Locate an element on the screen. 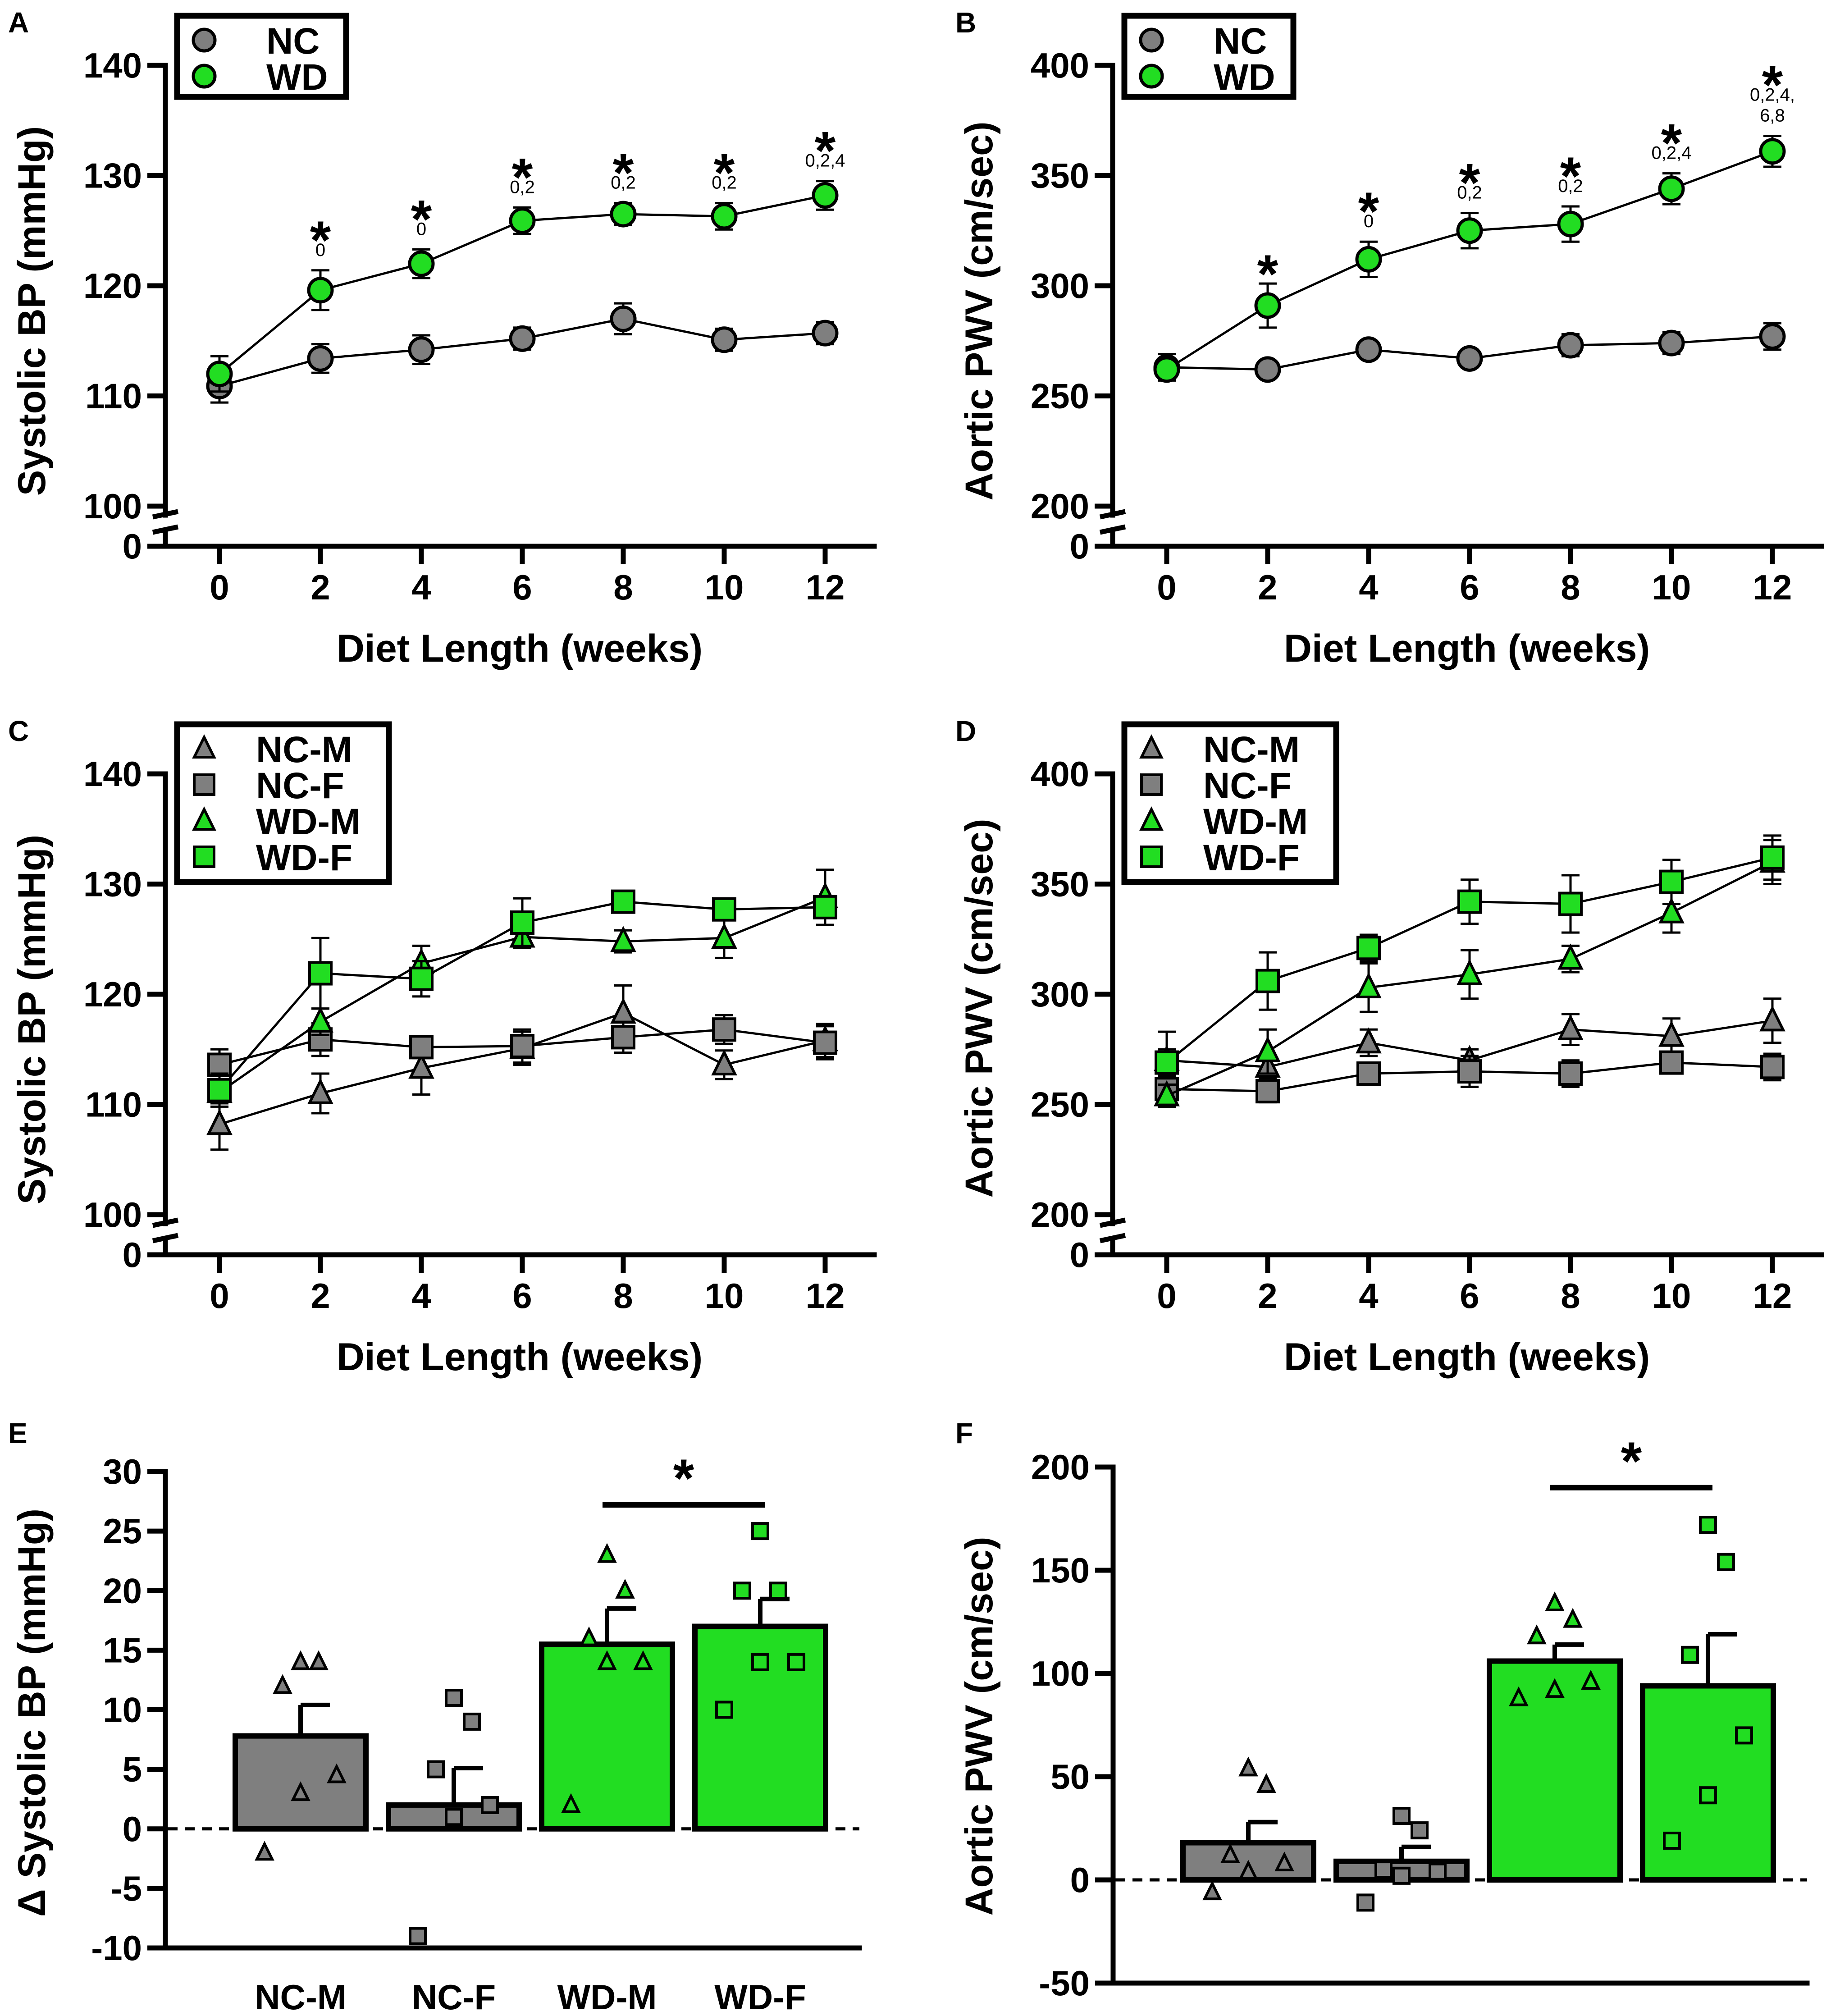 The image size is (1840, 2016). bar-group-wd-m is located at coordinates (607, 1719).